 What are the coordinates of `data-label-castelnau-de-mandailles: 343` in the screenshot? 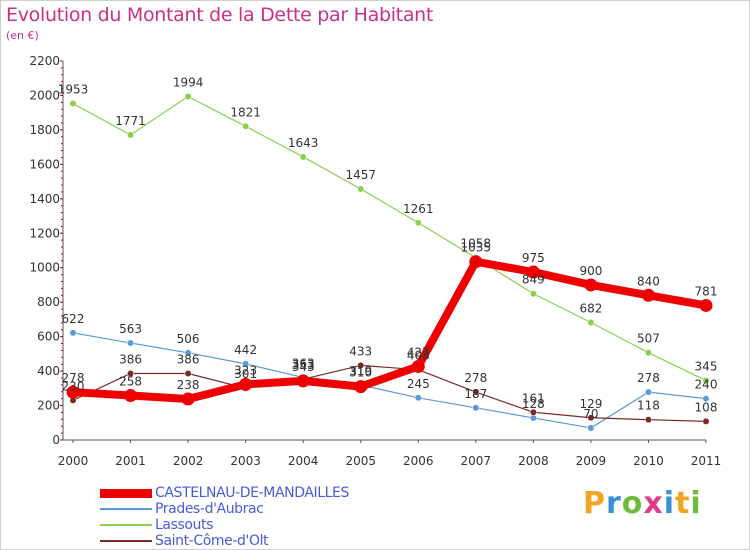 It's located at (303, 367).